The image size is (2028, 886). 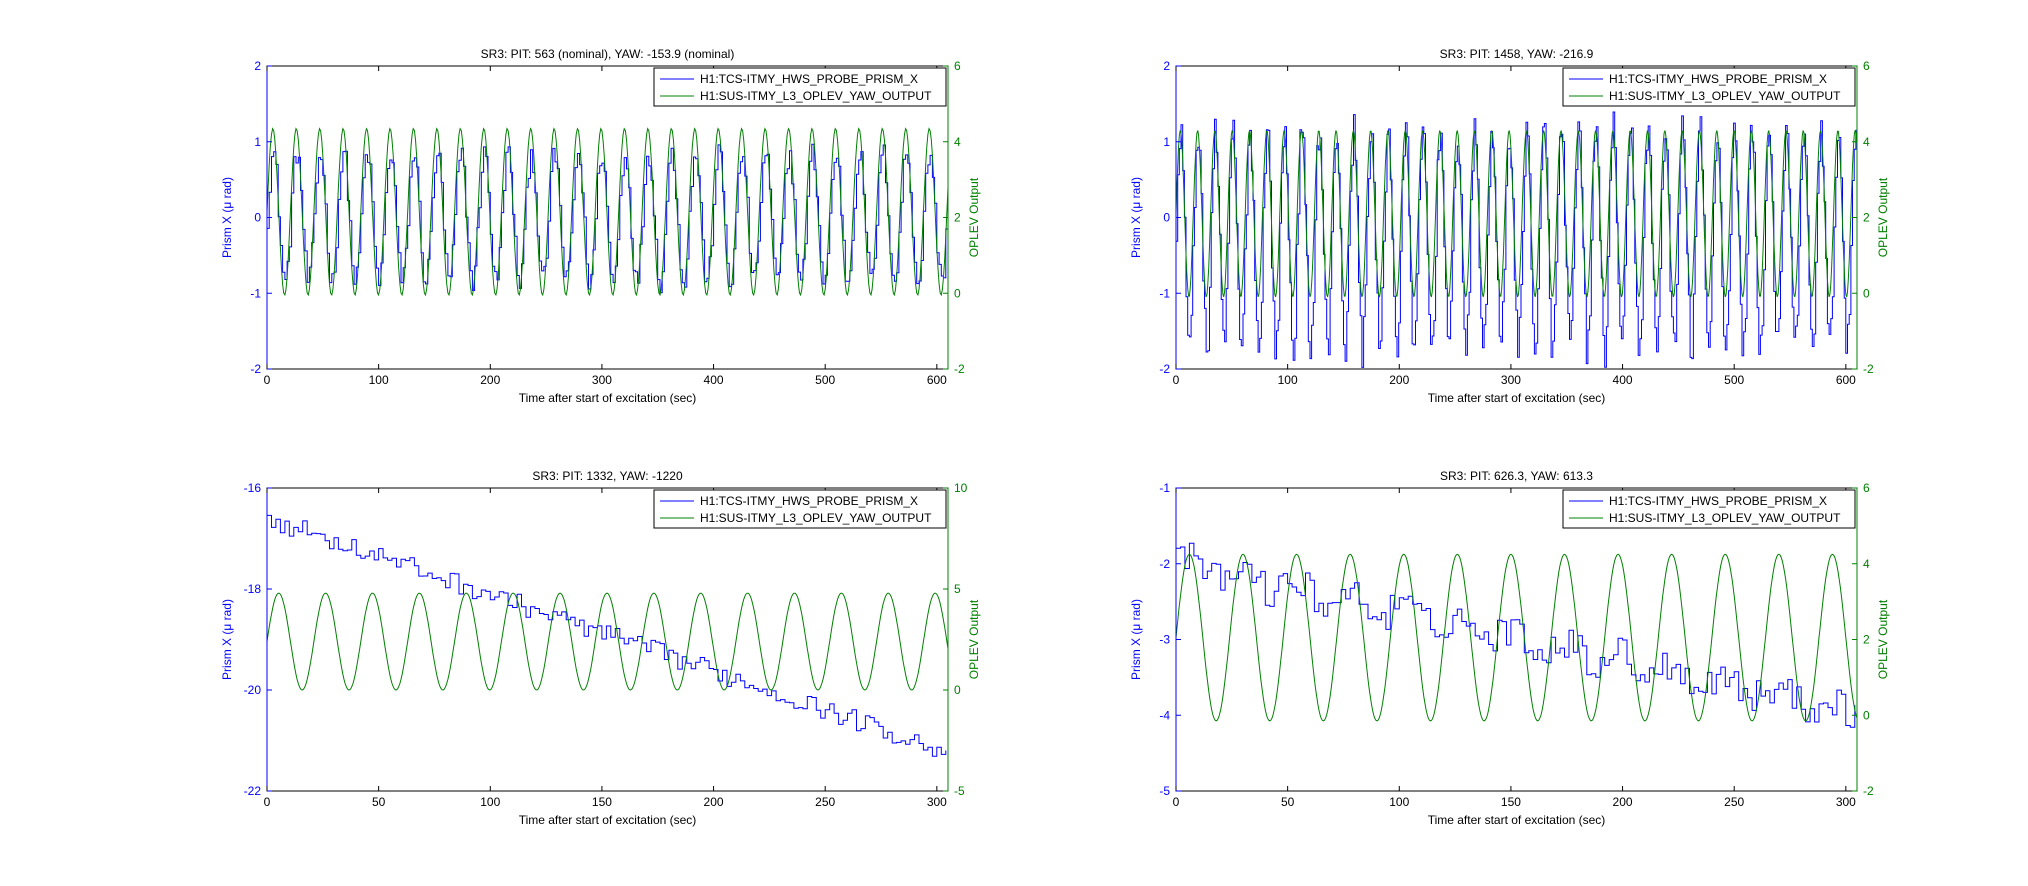 What do you see at coordinates (1517, 54) in the screenshot?
I see `chart-title: SR3: PIT: 1458, YAW: -216.9` at bounding box center [1517, 54].